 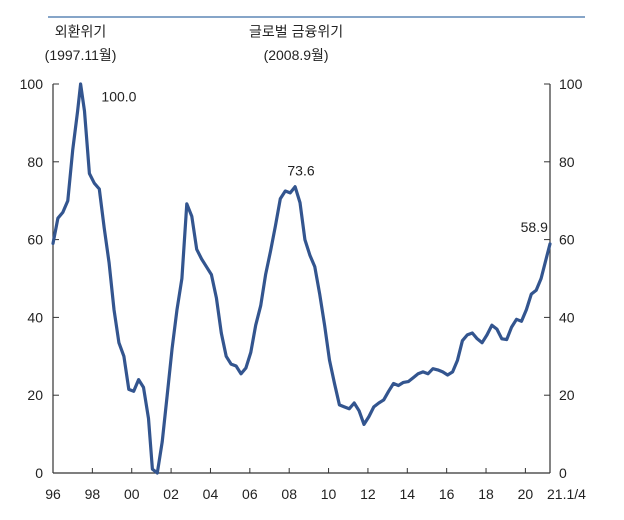 I want to click on y-tick-label-left: 40, so click(x=35, y=317).